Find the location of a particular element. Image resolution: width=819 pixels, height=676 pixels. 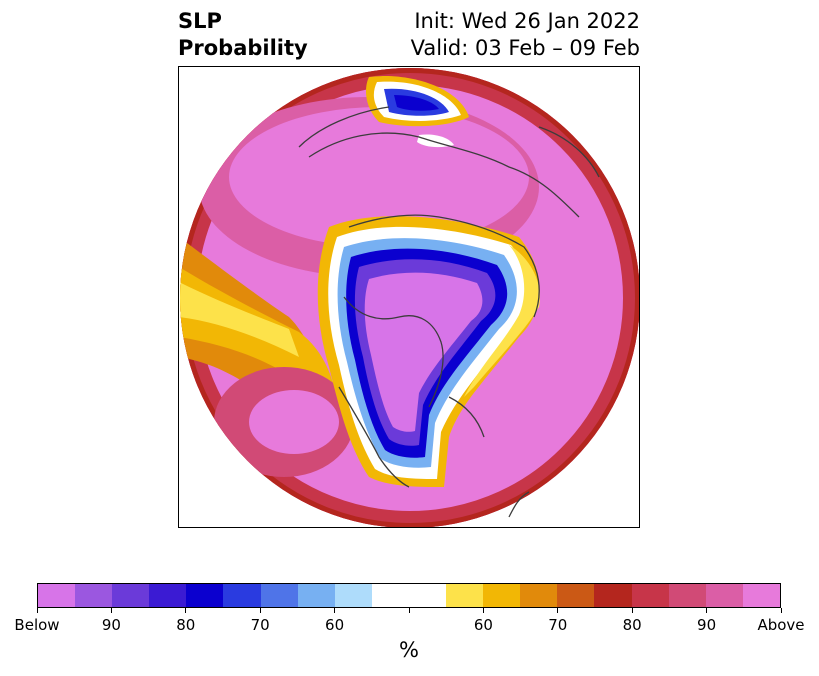

title-left: SLP Probability is located at coordinates (243, 35).